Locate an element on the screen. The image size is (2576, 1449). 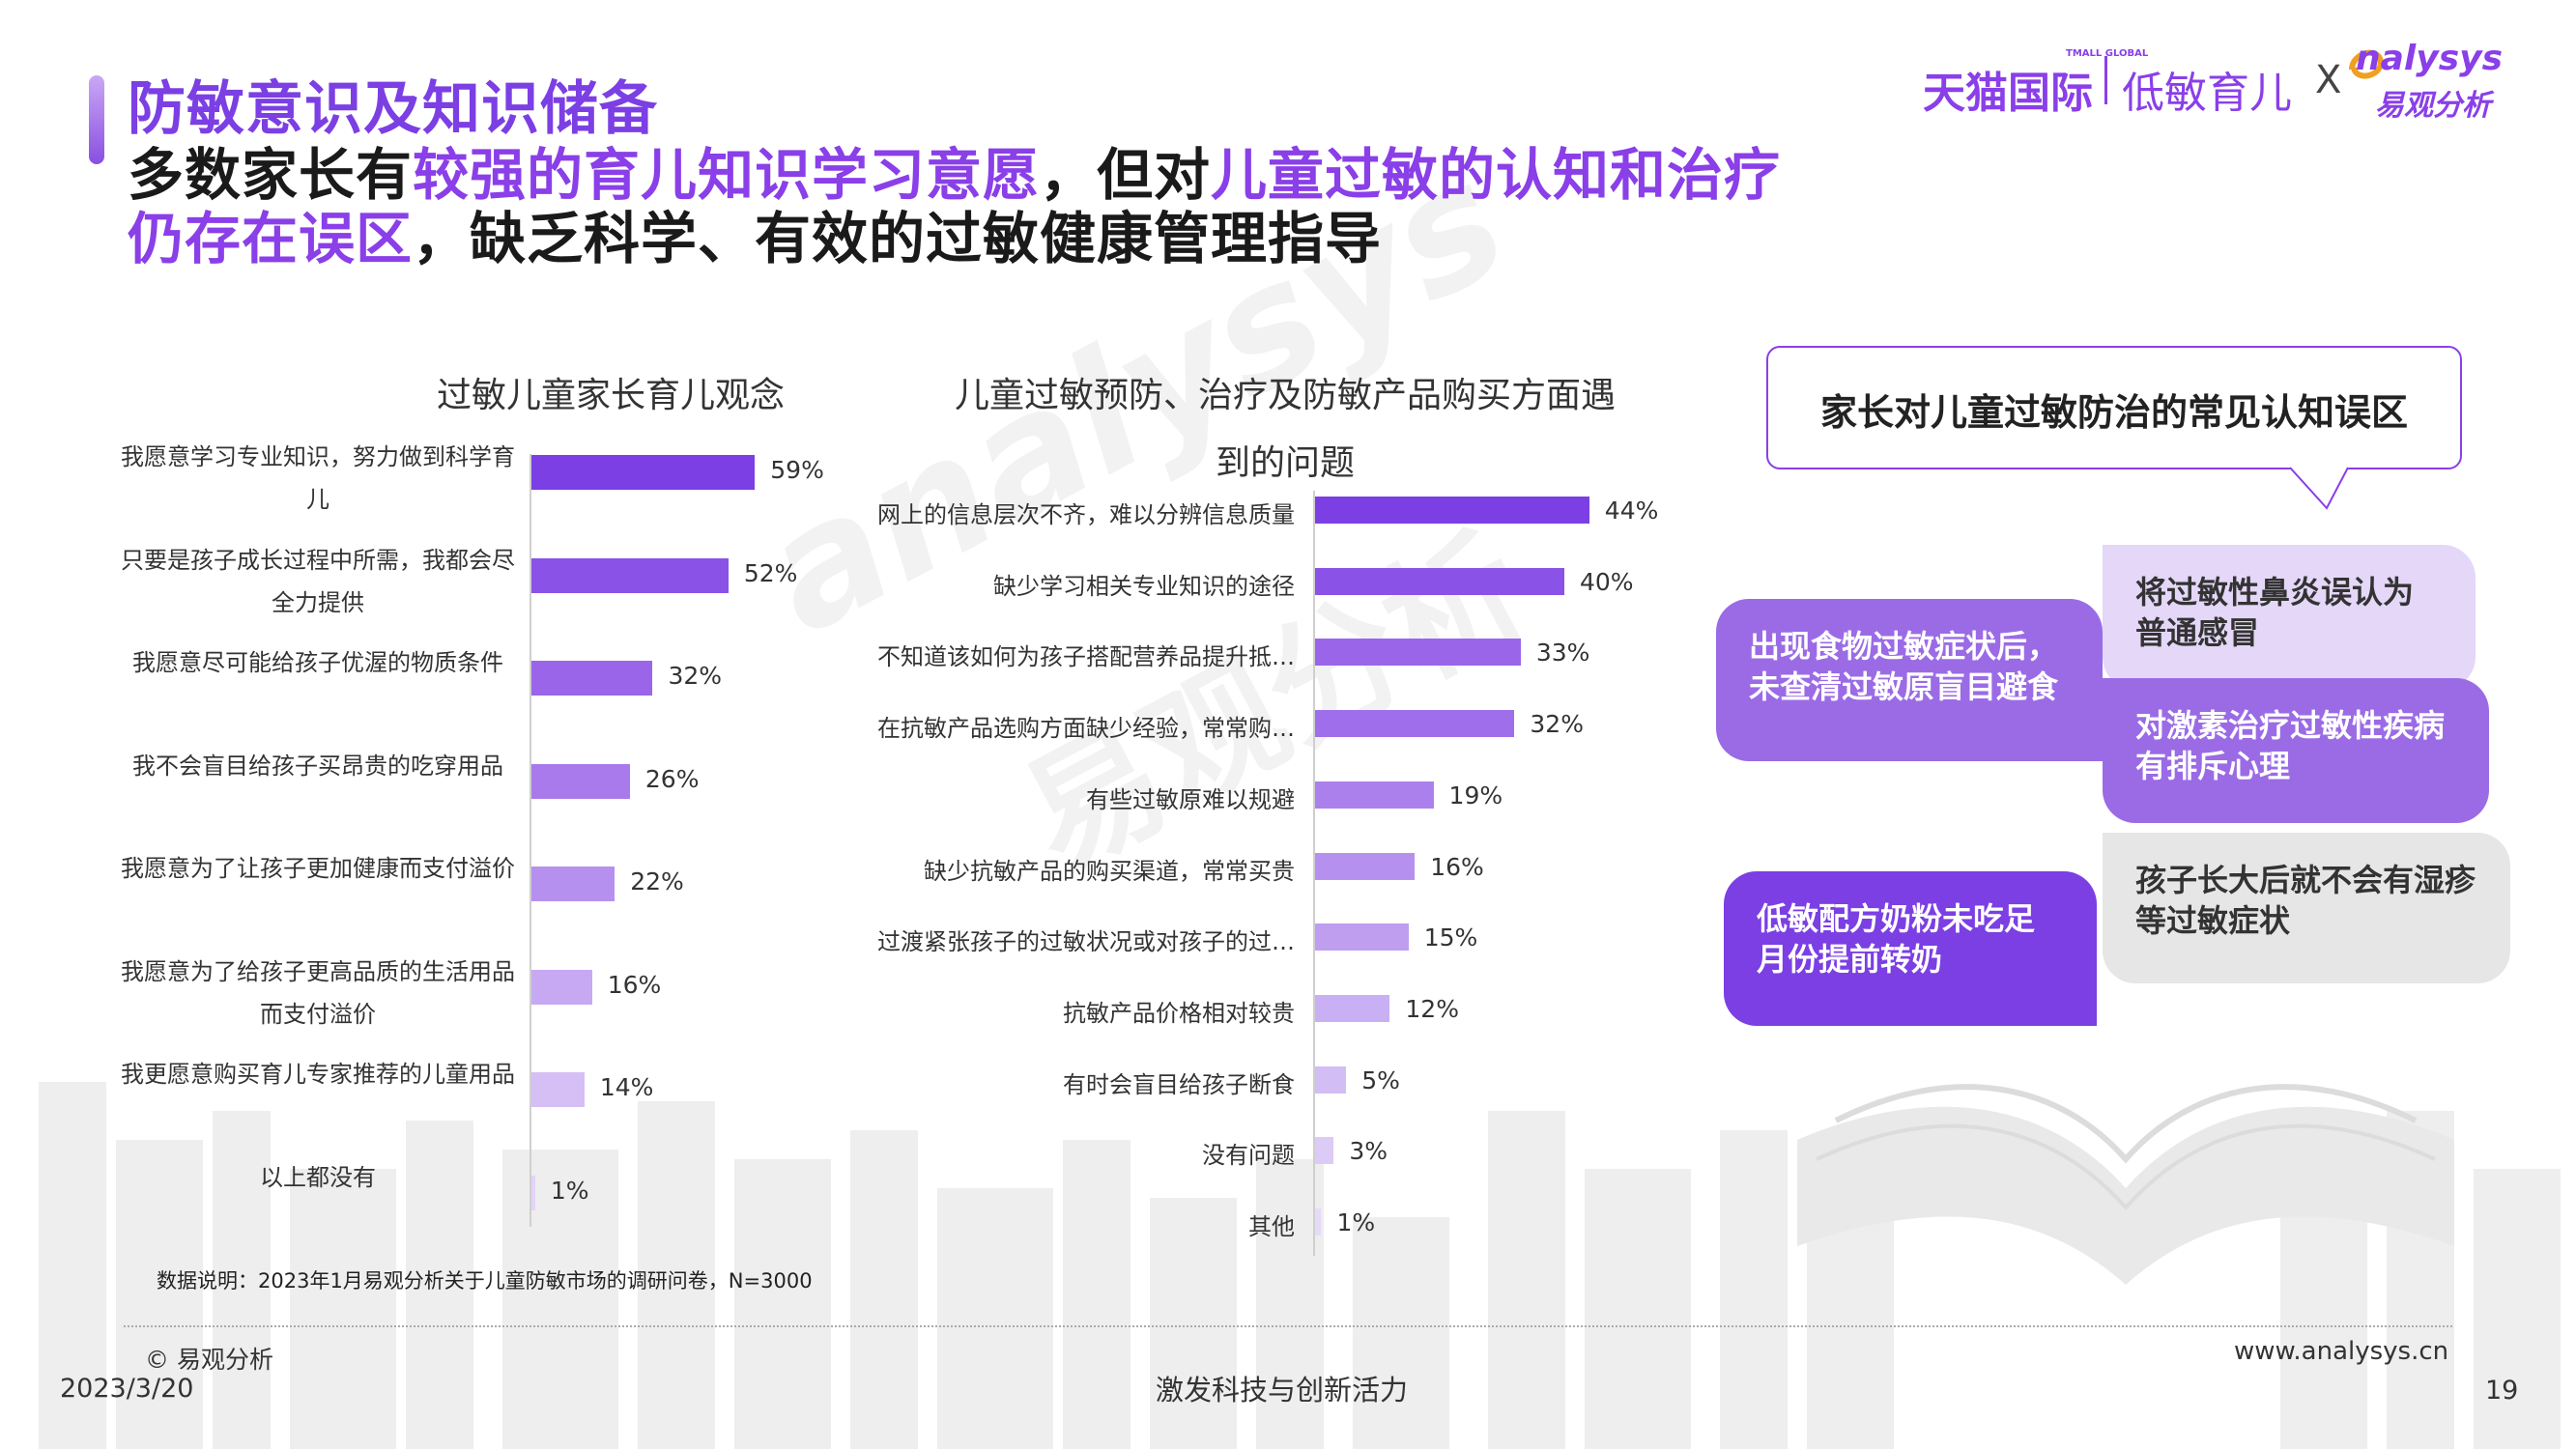
footer-slogan: 激发科技与创新活力 is located at coordinates (1283, 1390).